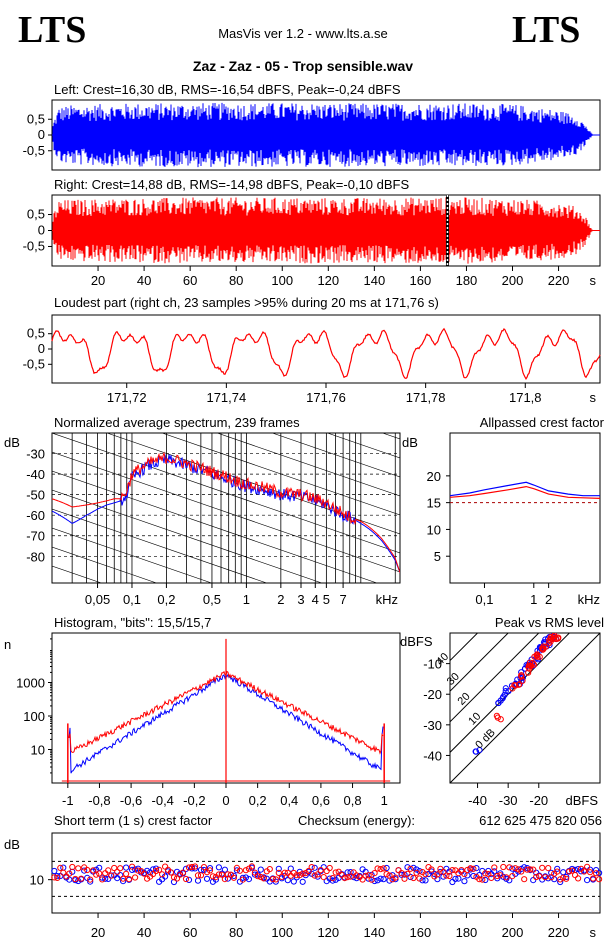 This screenshot has width=606, height=946. I want to click on right-waveform-xlabel: s, so click(593, 280).